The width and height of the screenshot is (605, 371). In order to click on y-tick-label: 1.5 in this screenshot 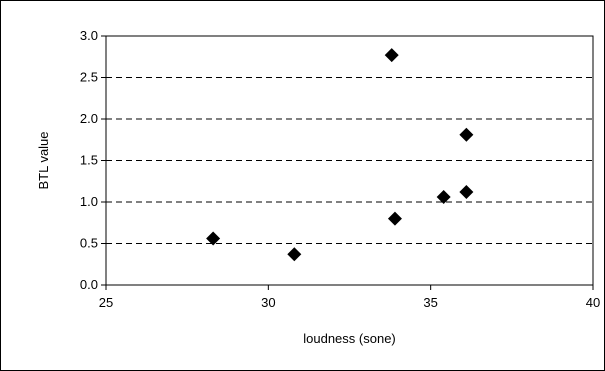, I will do `click(89, 160)`.